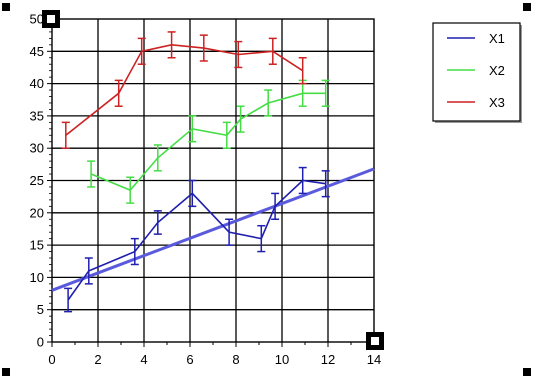 Image resolution: width=535 pixels, height=379 pixels. I want to click on x-tick-label: 2, so click(97, 359).